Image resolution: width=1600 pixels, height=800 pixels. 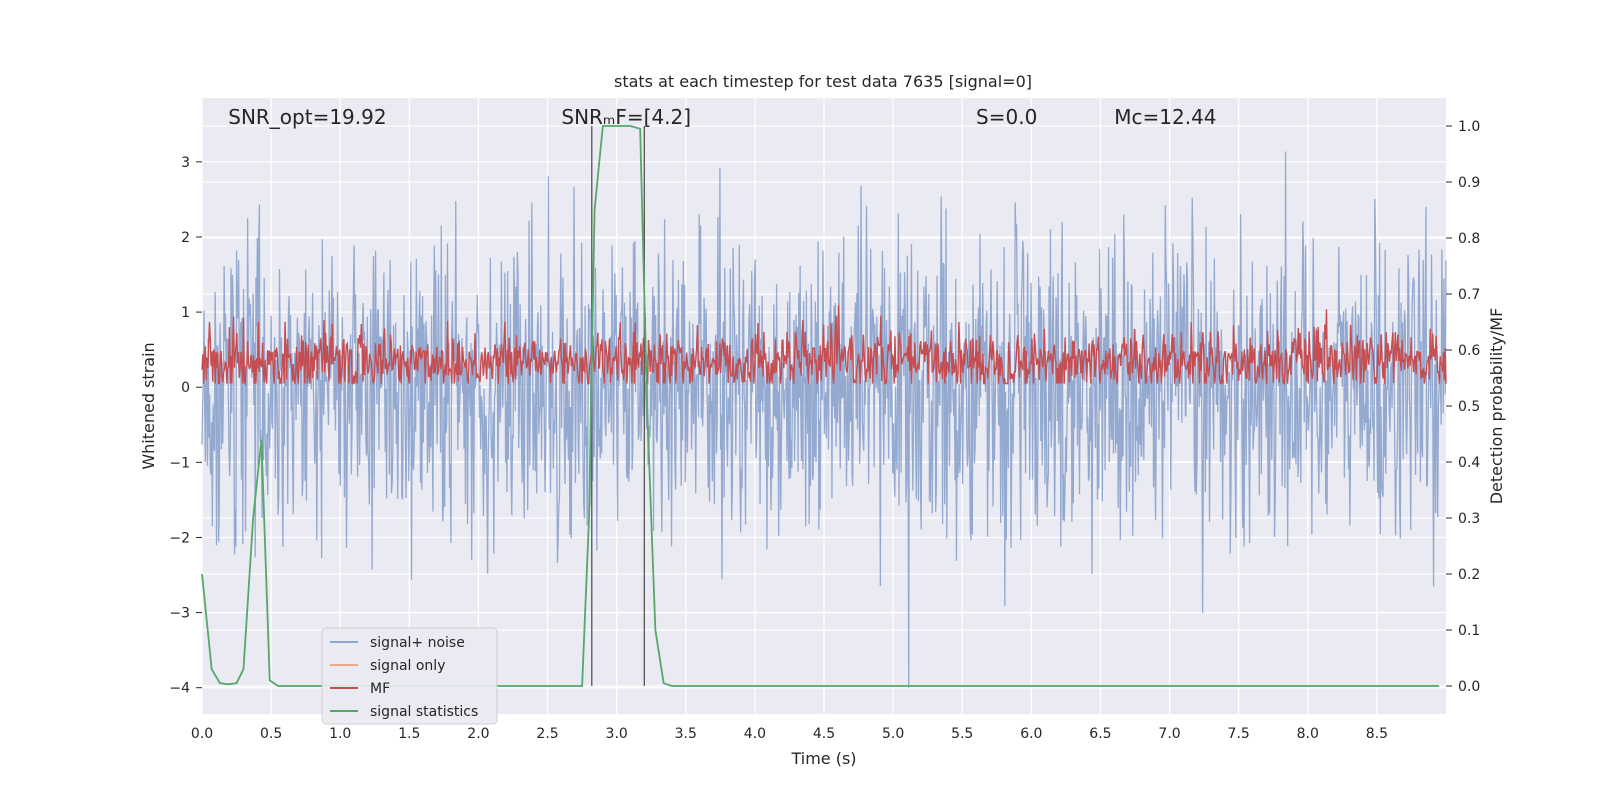 What do you see at coordinates (1308, 734) in the screenshot?
I see `x-tick-label: 8.0` at bounding box center [1308, 734].